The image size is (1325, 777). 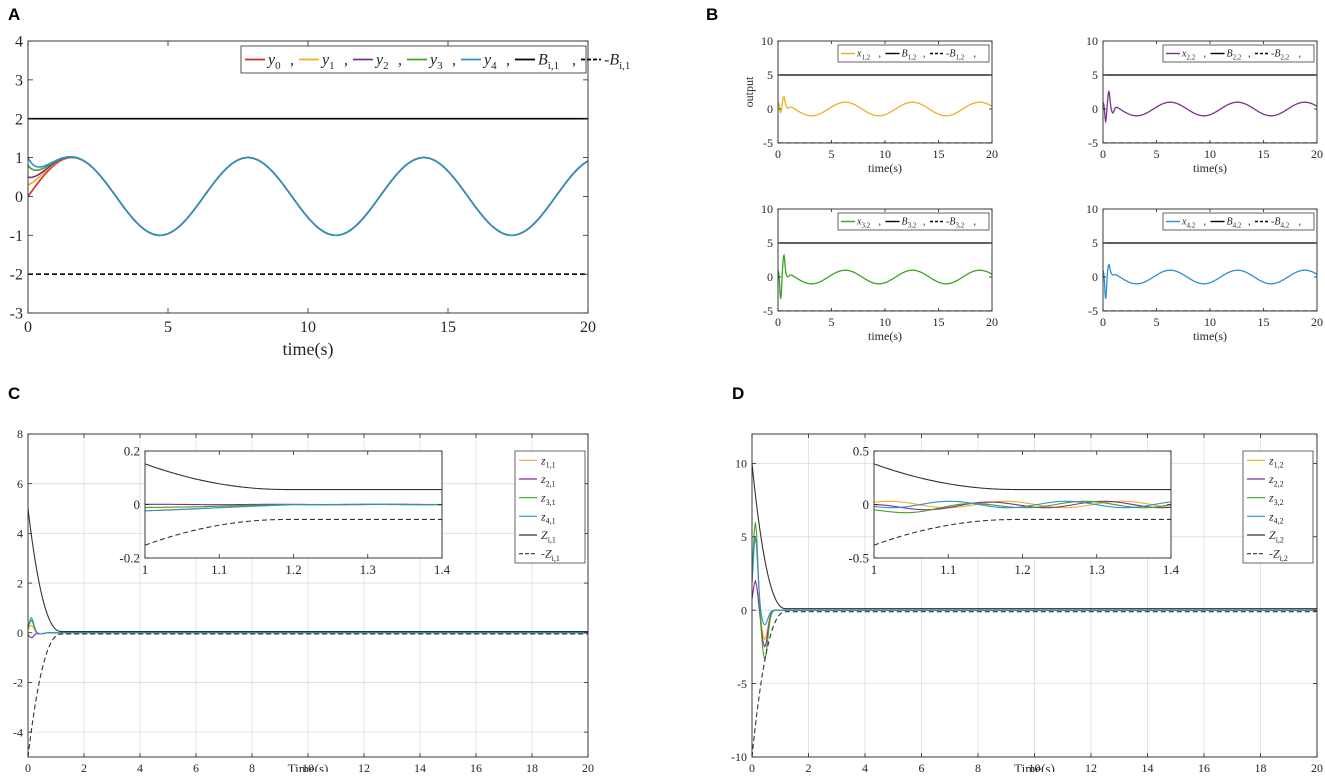 I want to click on panel-b4-legend-sep-0: ,, so click(x=1205, y=222).